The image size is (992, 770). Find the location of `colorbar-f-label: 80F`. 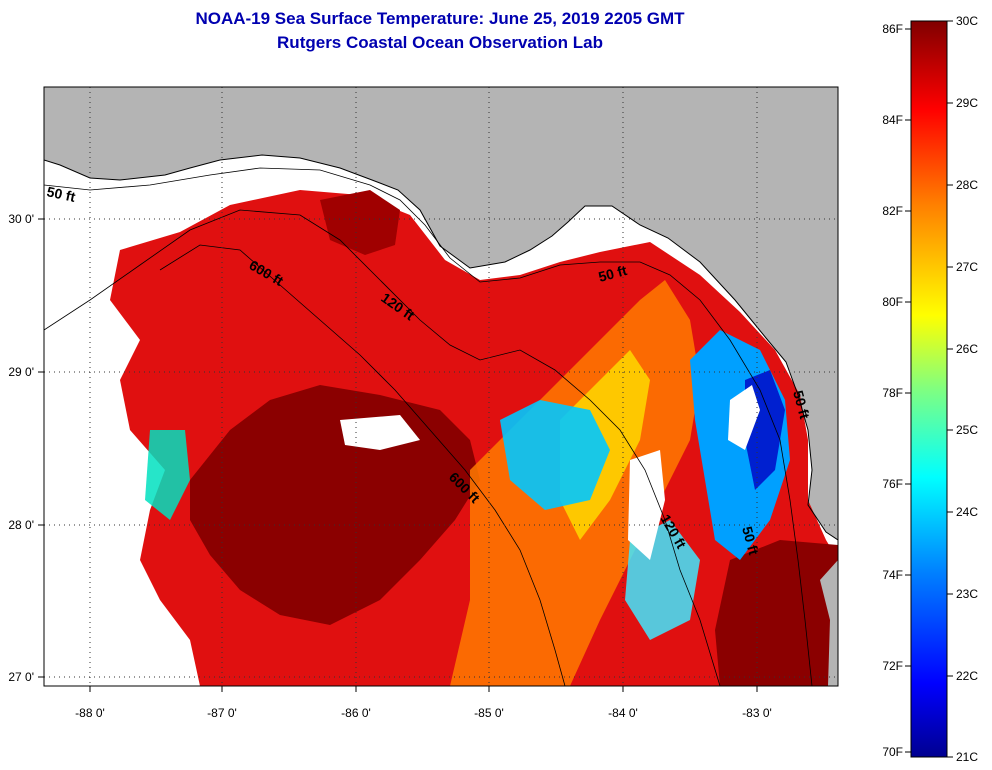

colorbar-f-label: 80F is located at coordinates (892, 302).